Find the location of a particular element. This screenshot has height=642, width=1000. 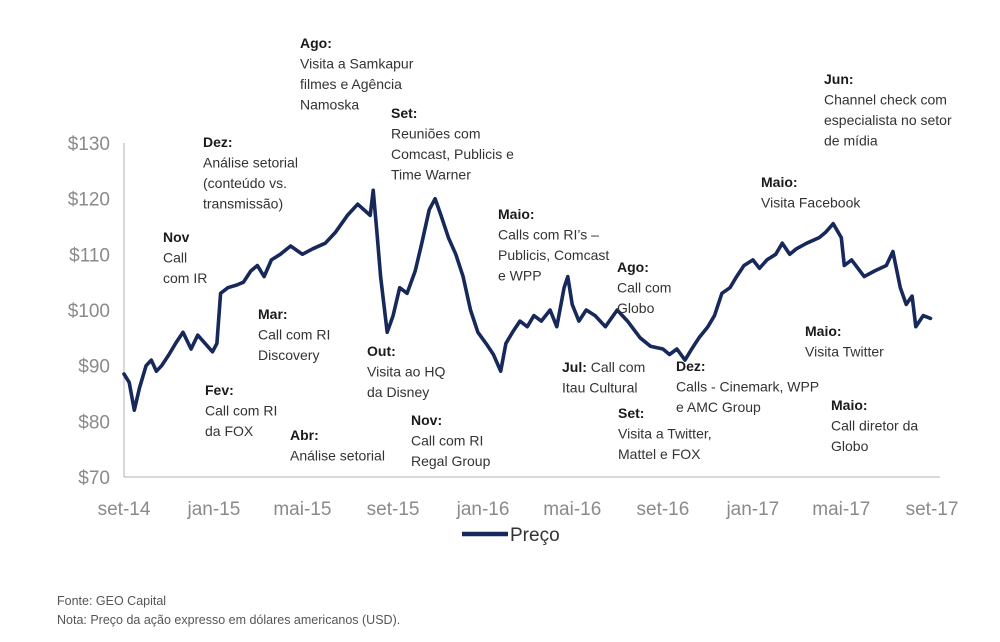

x-tick-label: jan-15 is located at coordinates (214, 509).